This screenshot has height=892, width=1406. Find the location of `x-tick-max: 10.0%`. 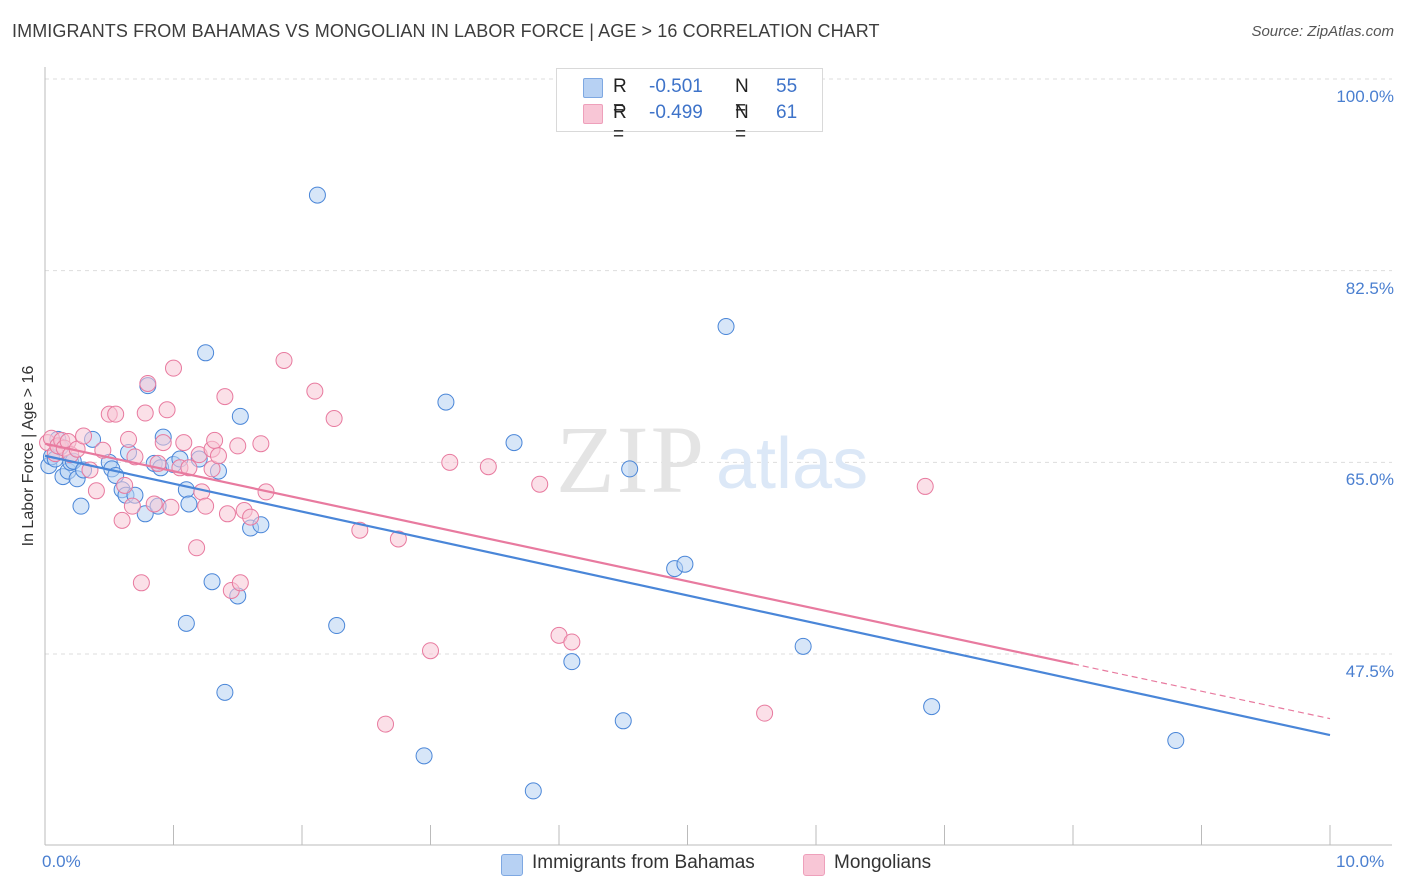

x-tick-max: 10.0% is located at coordinates (1360, 861).